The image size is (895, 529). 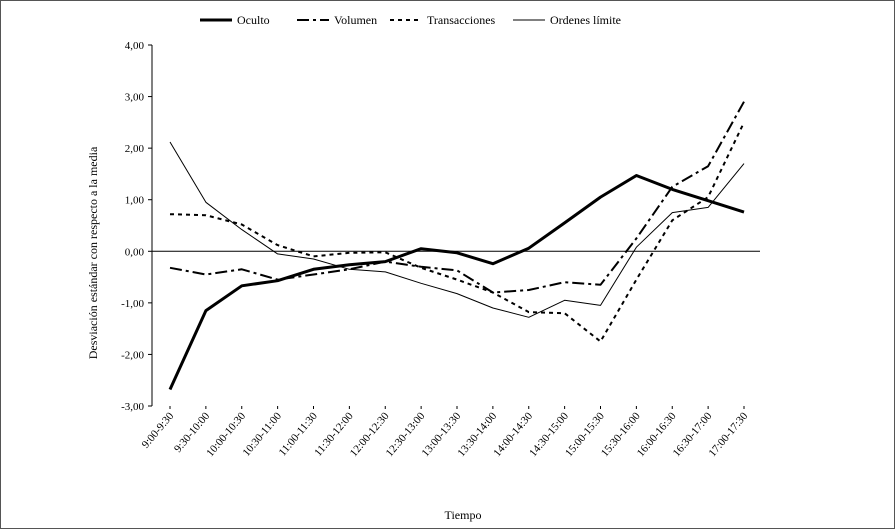 I want to click on y-tick-label: -1,00, so click(x=132, y=304).